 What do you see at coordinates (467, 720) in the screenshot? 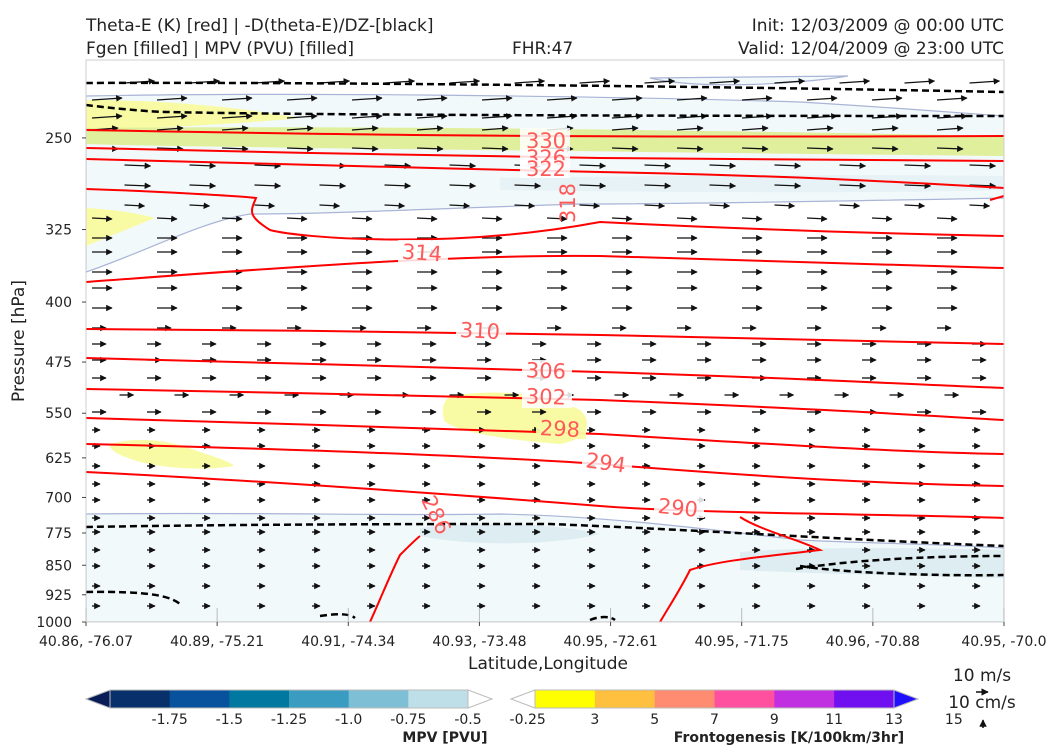
I see `colorbar-tick-label: -0.5` at bounding box center [467, 720].